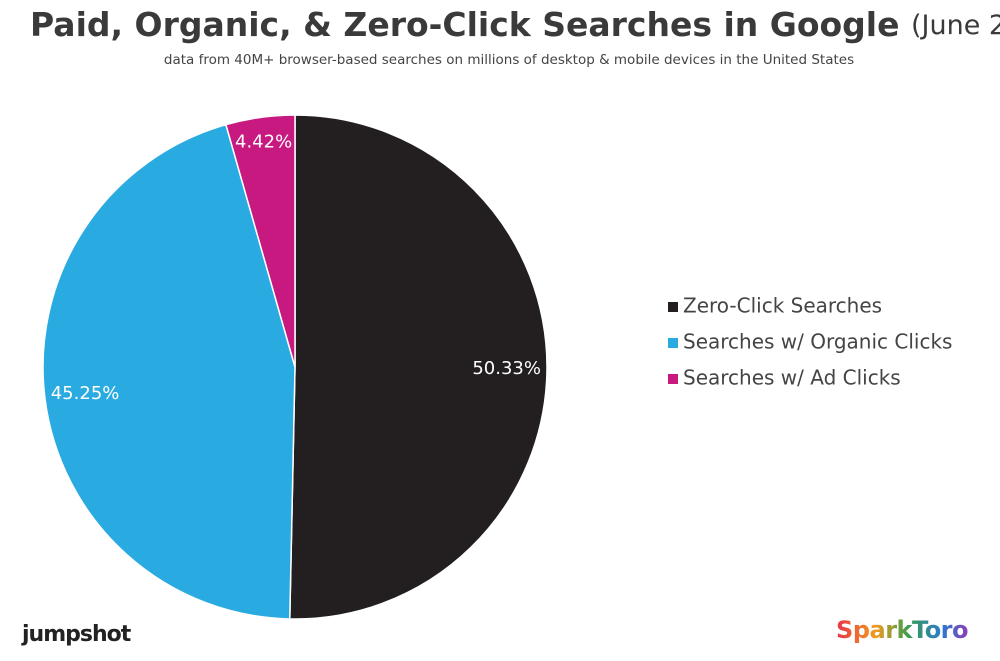 This screenshot has height=661, width=1000. What do you see at coordinates (955, 25) in the screenshot?
I see `title-suffix: (June 2019)` at bounding box center [955, 25].